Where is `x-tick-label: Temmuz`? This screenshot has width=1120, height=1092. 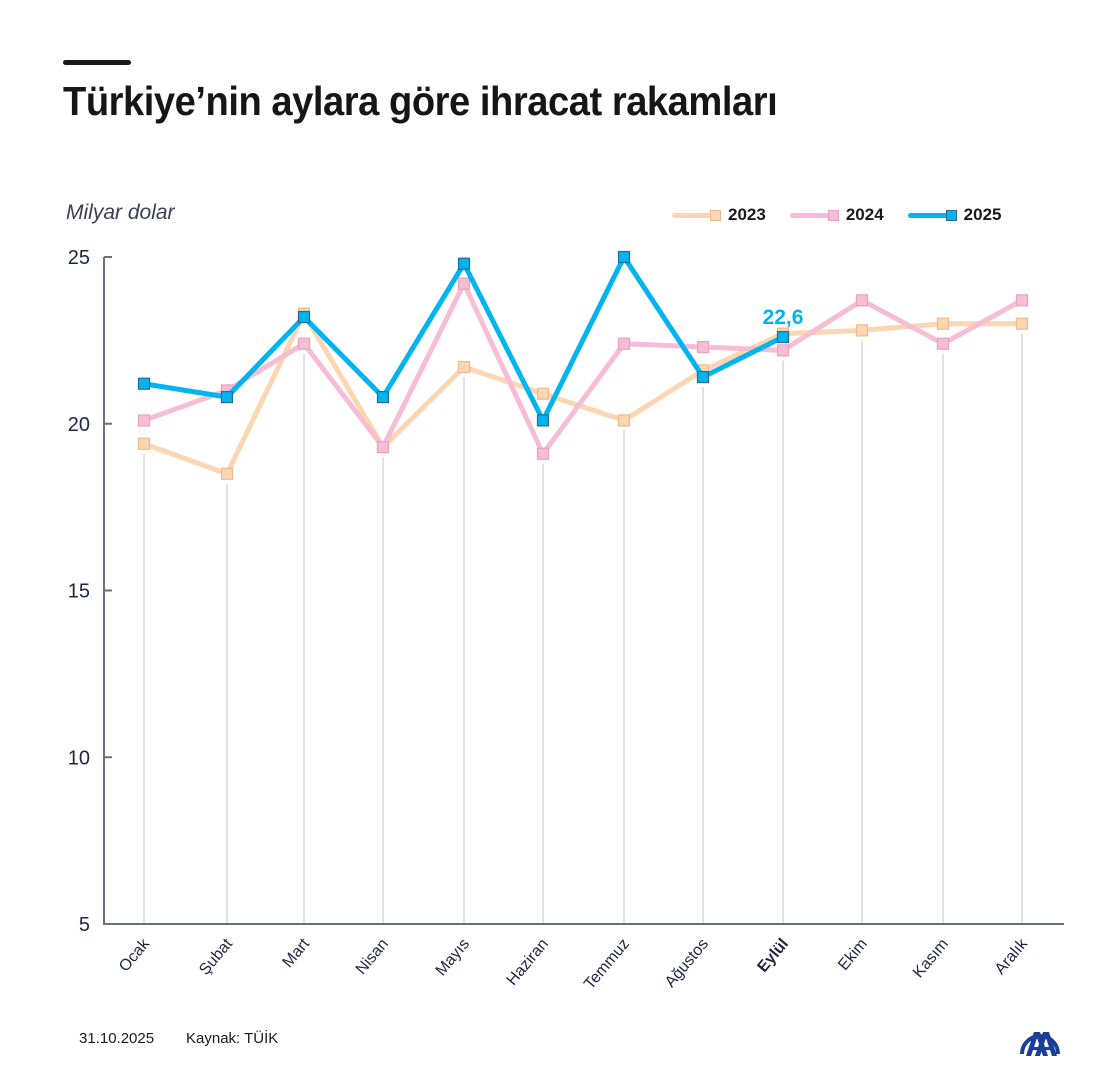 x-tick-label: Temmuz is located at coordinates (607, 964).